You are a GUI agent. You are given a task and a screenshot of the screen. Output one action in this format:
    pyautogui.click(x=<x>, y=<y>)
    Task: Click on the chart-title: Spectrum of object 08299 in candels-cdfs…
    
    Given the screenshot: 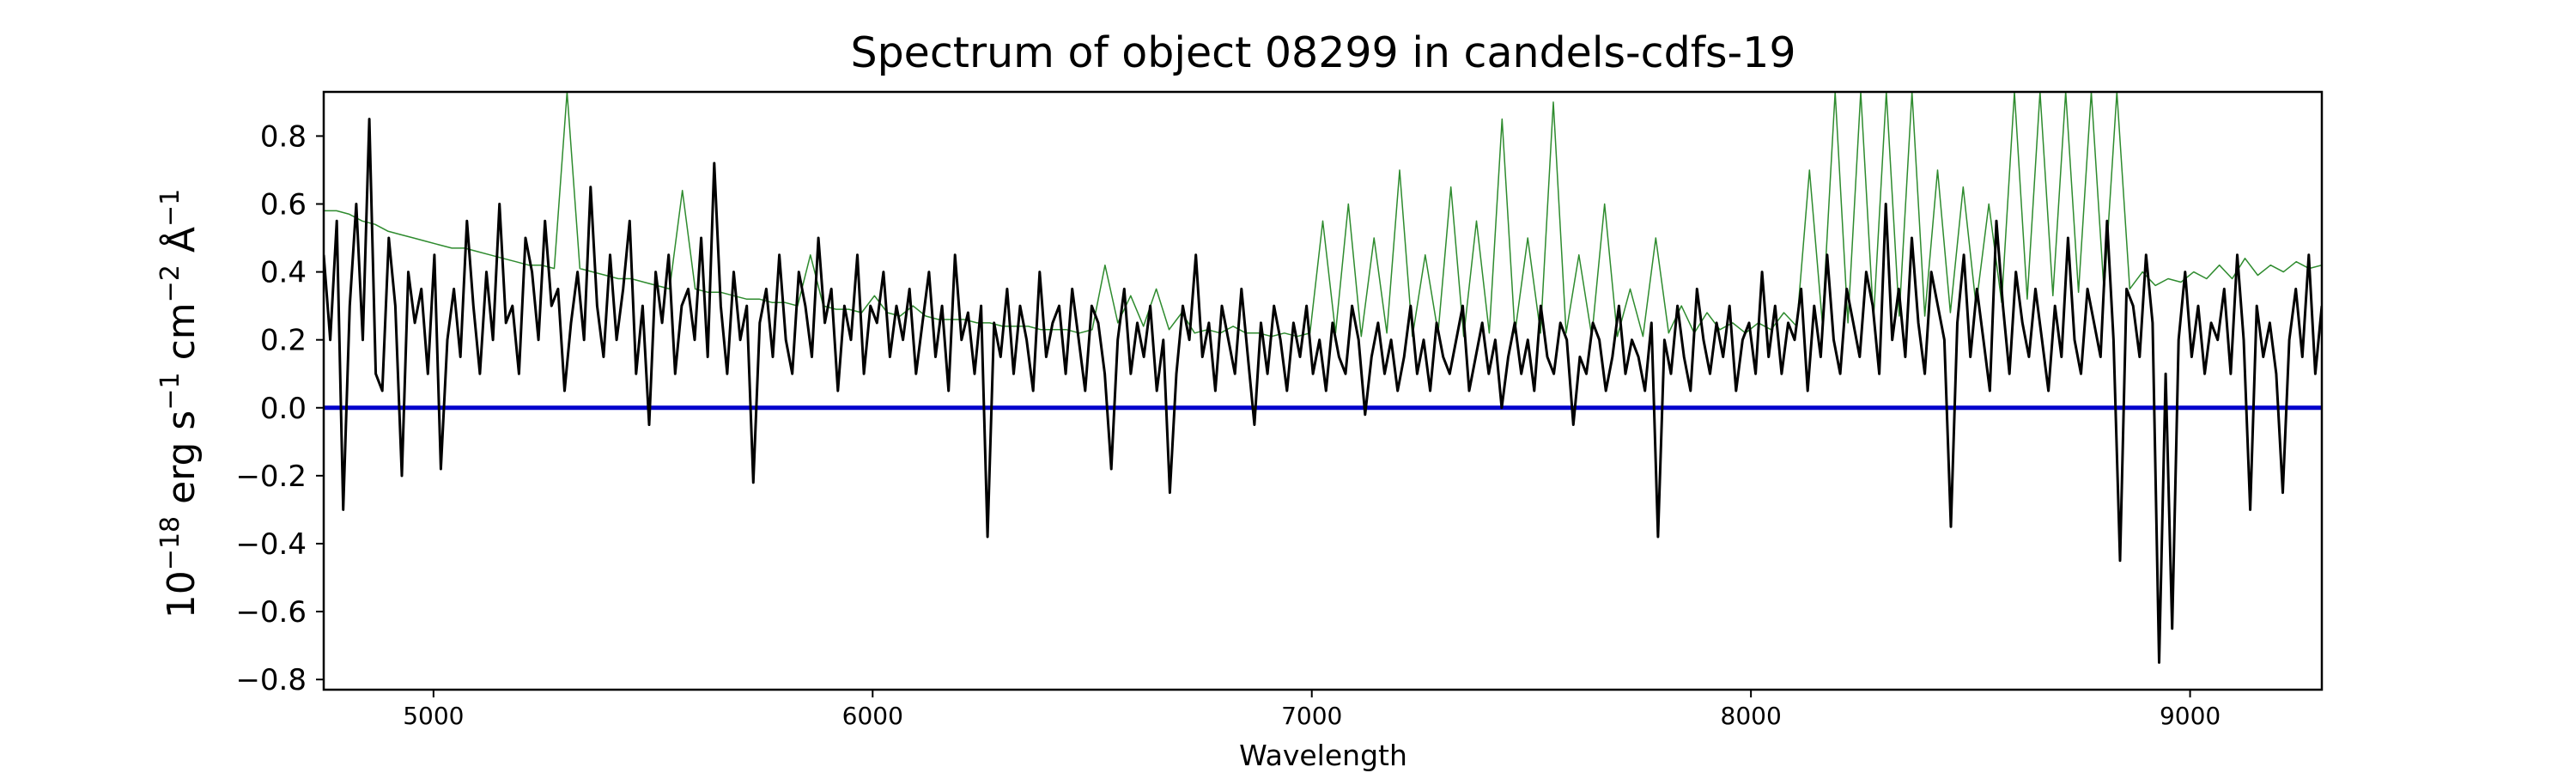 What is the action you would take?
    pyautogui.click(x=1323, y=52)
    